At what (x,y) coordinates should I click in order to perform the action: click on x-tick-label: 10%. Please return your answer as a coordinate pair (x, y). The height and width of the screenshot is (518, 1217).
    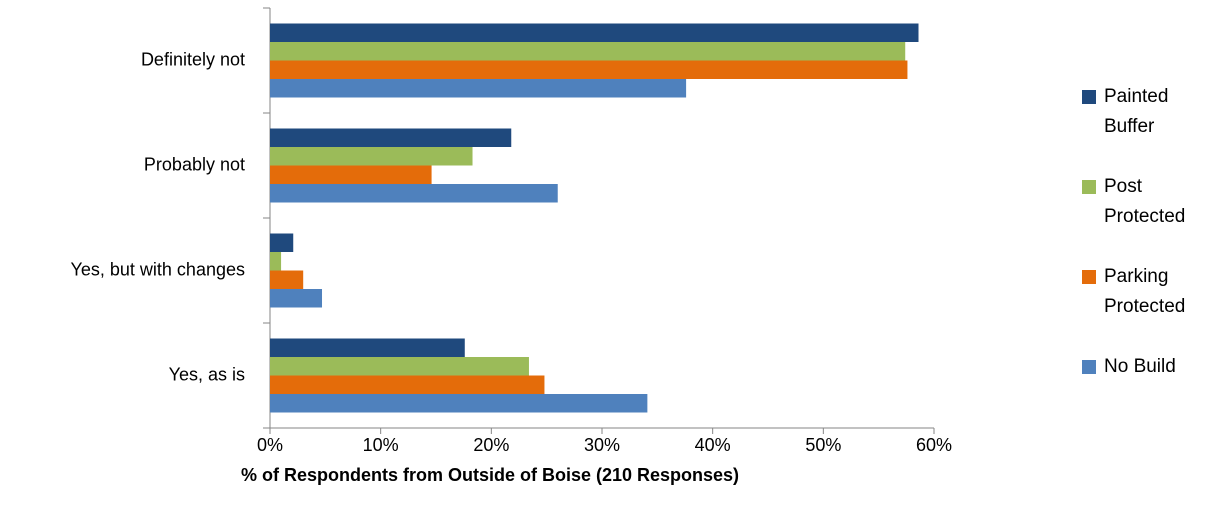
    Looking at the image, I should click on (381, 445).